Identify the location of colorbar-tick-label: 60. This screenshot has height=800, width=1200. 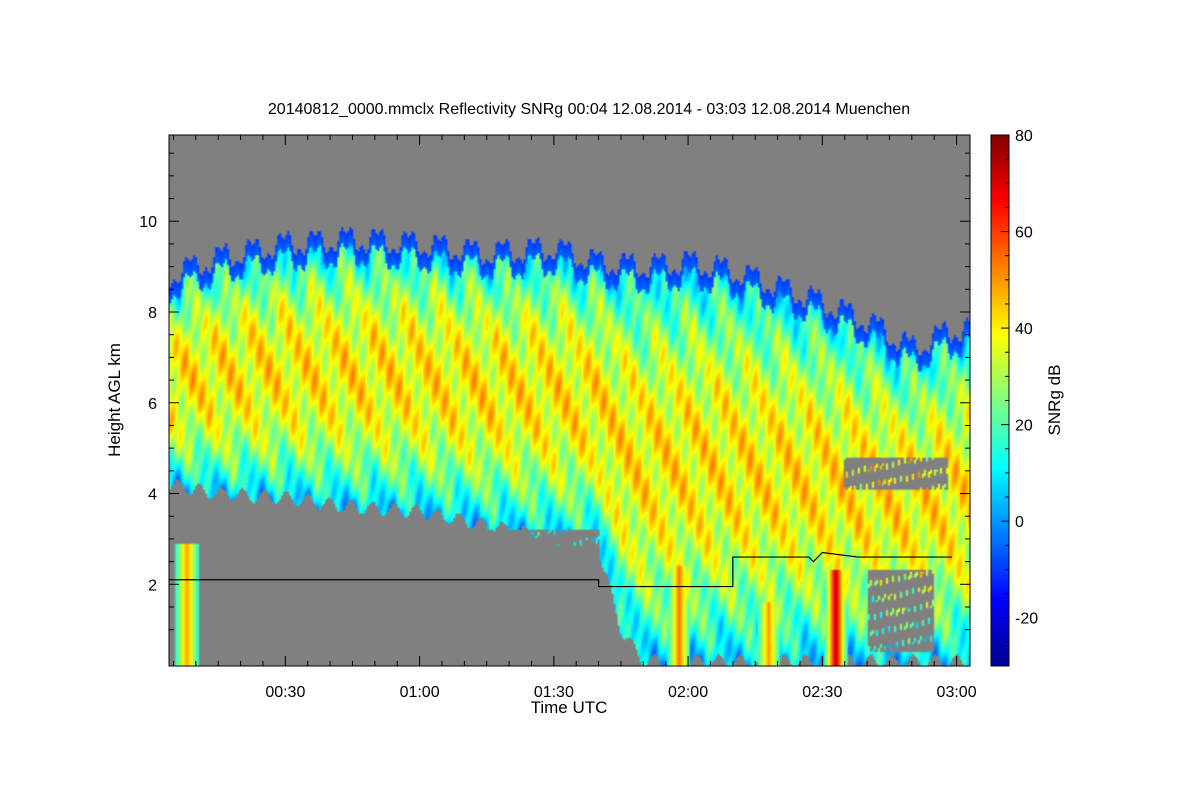
(1024, 233).